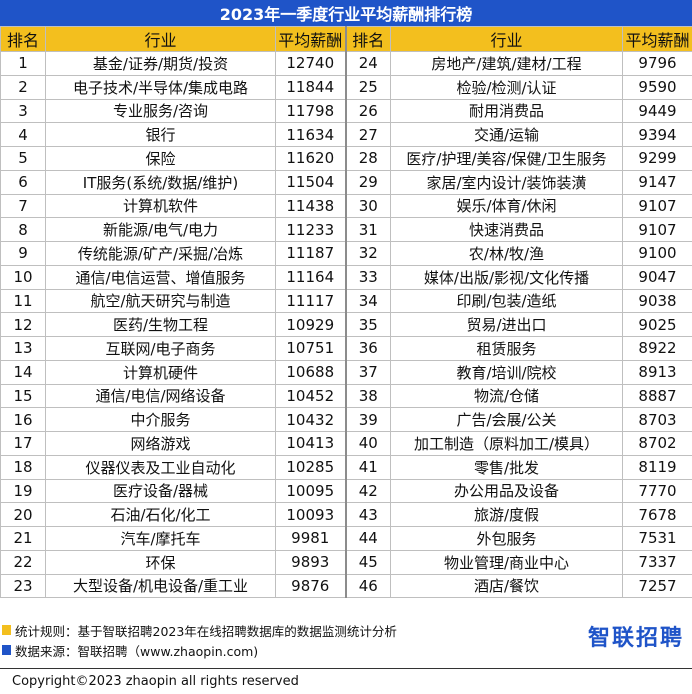  Describe the element at coordinates (346, 650) in the screenshot. I see `data-source-note: 数据来源：智联招聘（www.zhaopin.com)` at that location.